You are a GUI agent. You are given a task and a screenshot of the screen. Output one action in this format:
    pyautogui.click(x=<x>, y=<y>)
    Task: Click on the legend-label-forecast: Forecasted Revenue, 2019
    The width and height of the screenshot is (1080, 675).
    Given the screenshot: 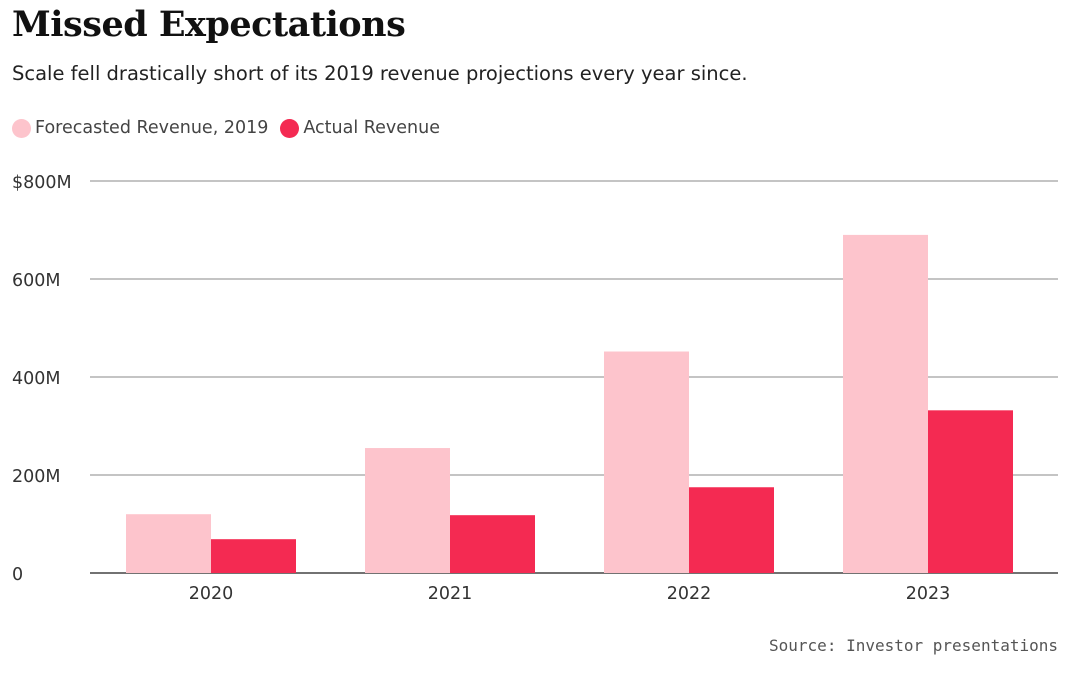 What is the action you would take?
    pyautogui.click(x=152, y=128)
    